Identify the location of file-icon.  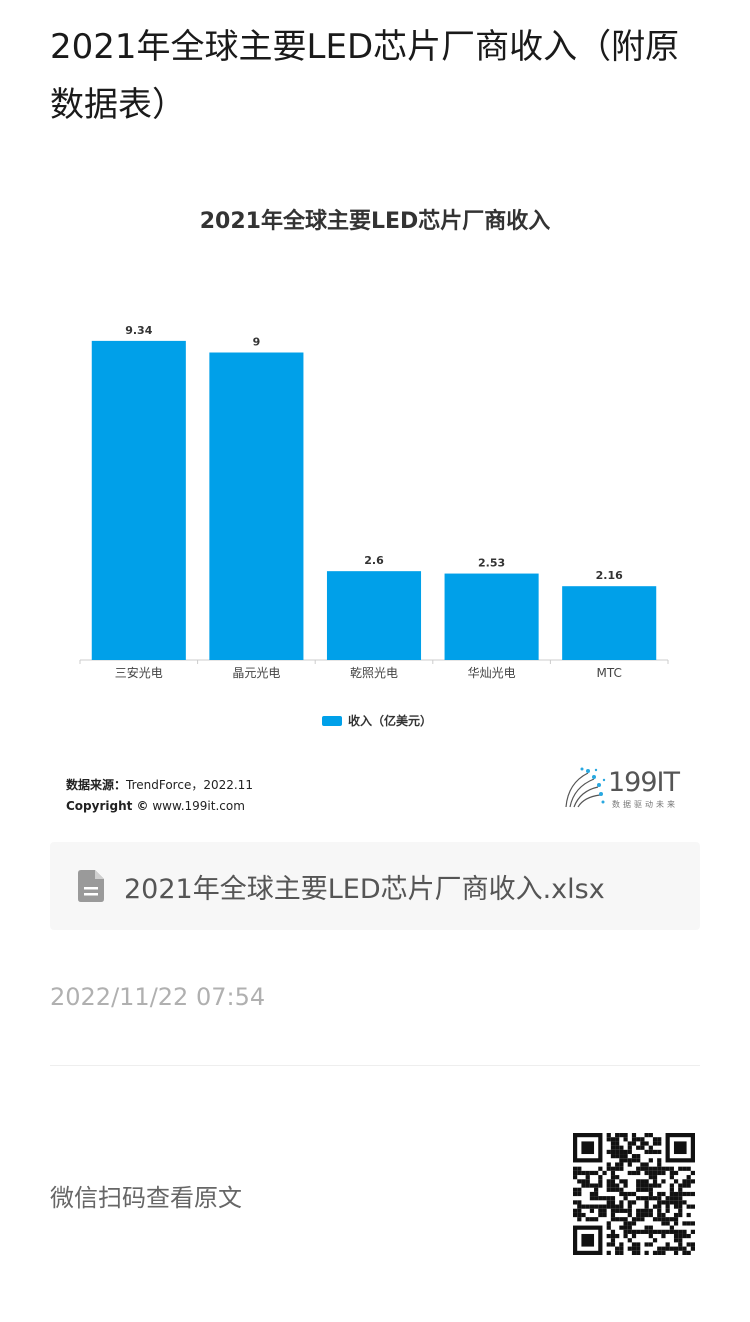
(91, 886).